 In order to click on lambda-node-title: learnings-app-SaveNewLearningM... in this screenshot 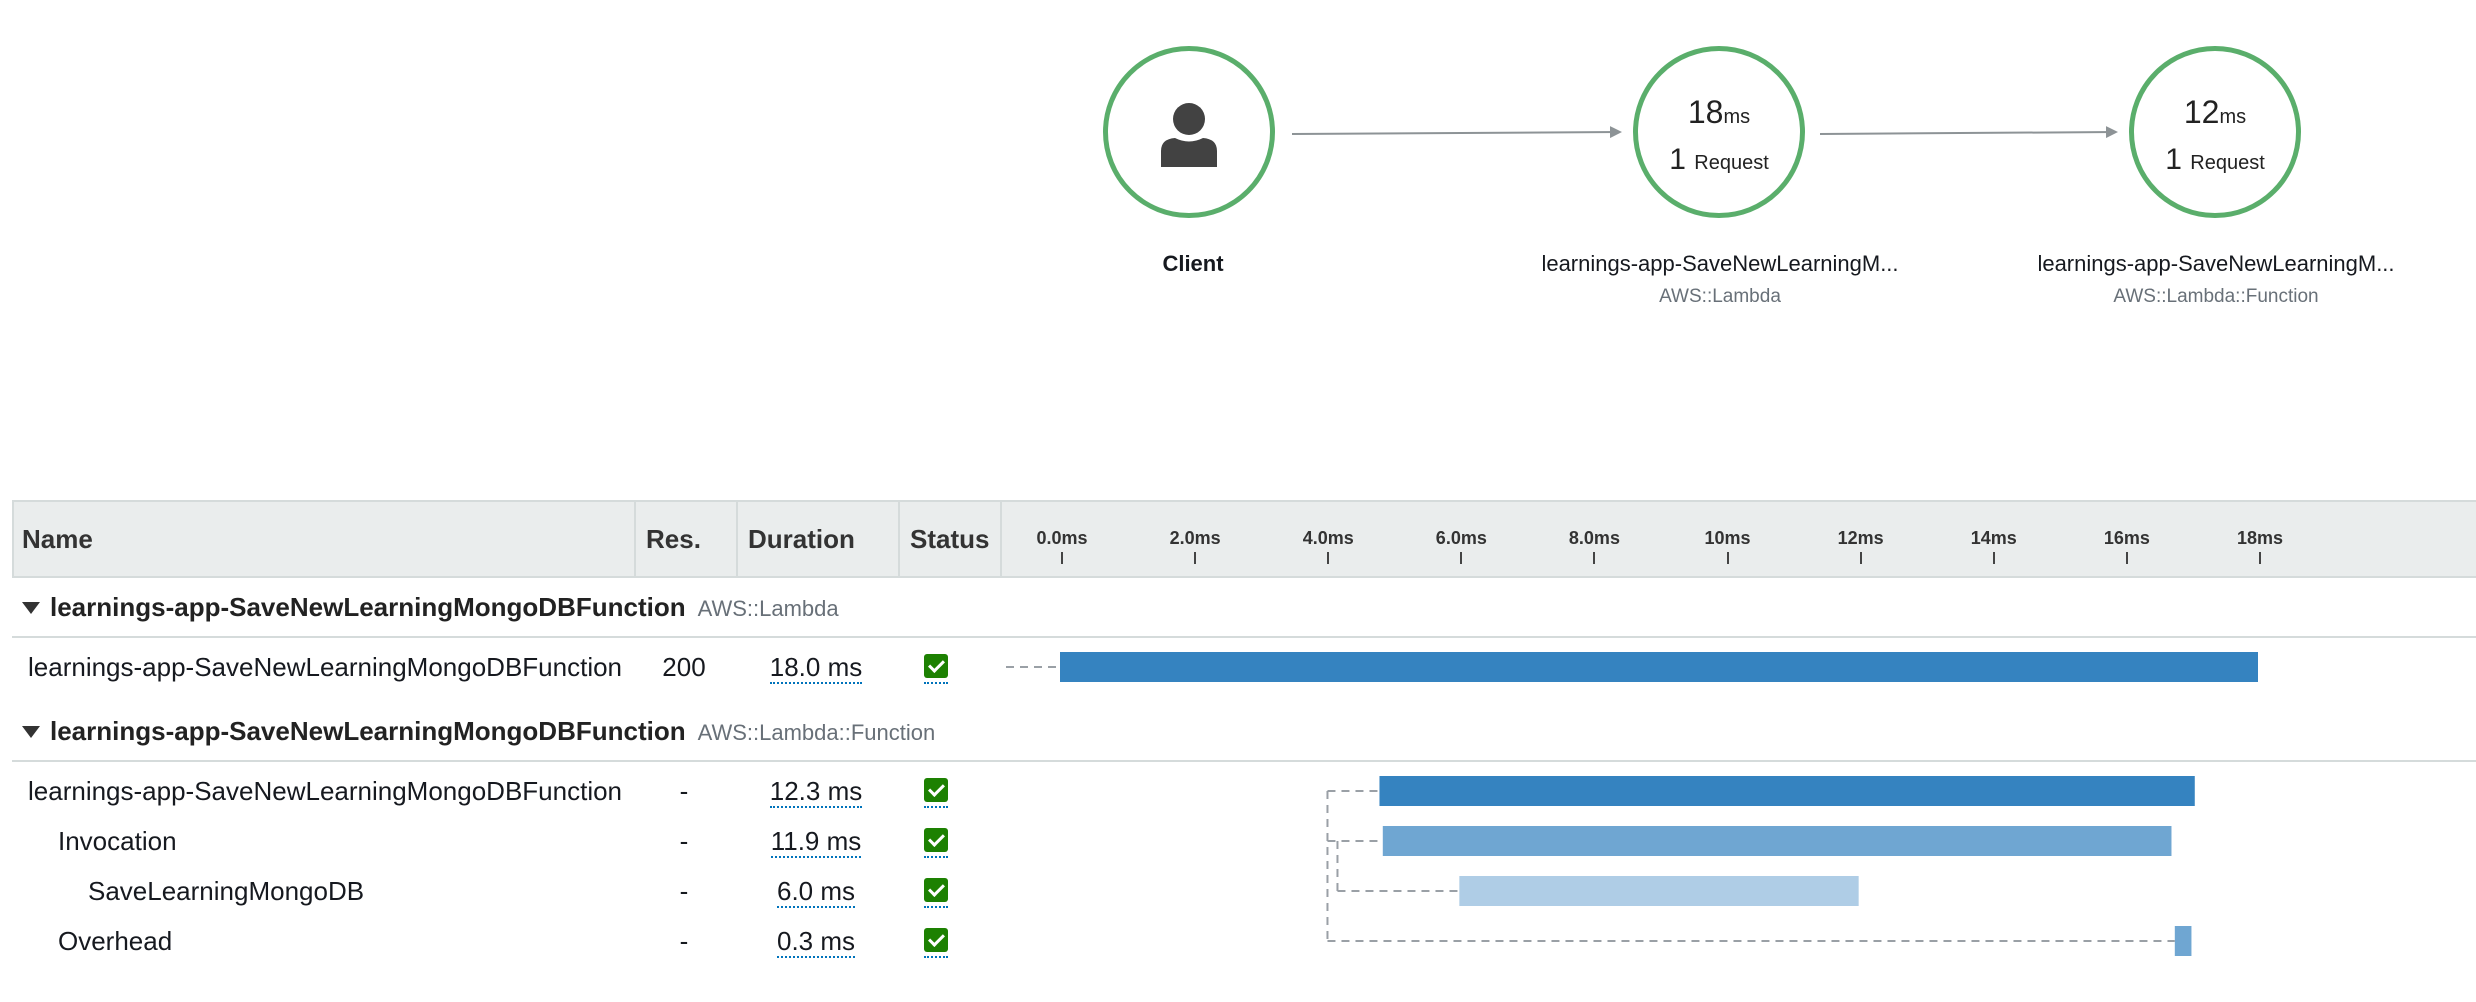, I will do `click(1720, 263)`.